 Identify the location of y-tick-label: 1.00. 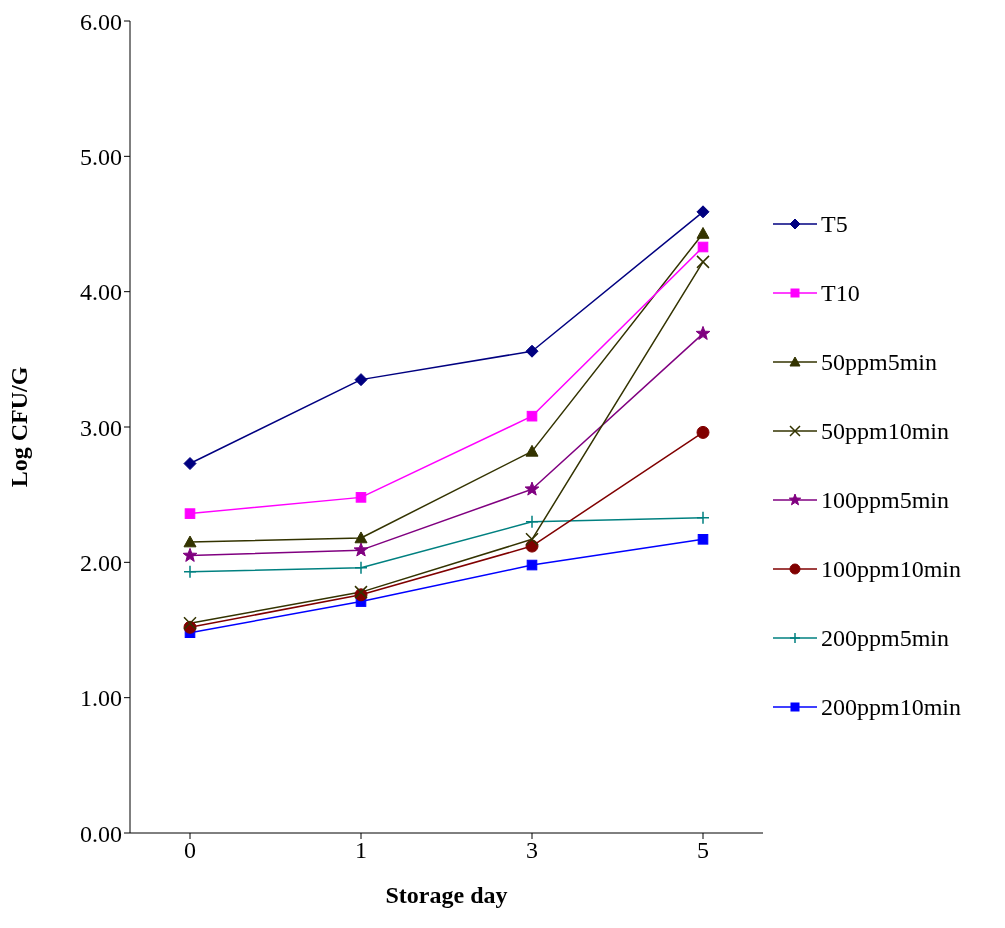
(101, 698).